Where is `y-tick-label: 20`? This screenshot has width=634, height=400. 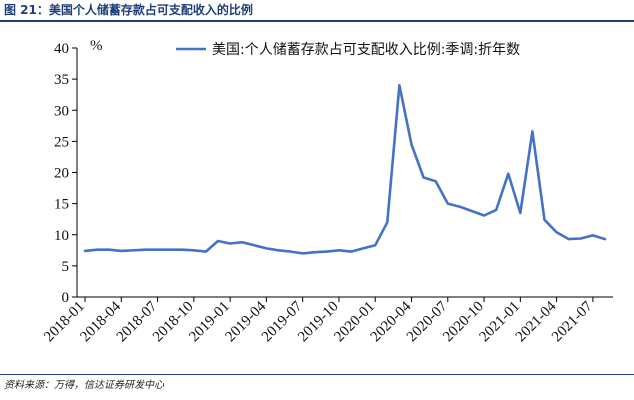
y-tick-label: 20 is located at coordinates (61, 174).